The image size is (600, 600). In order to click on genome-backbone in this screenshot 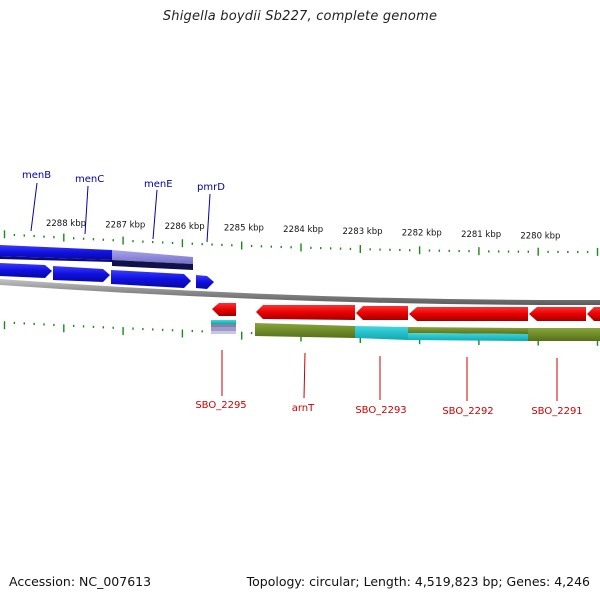, I will do `click(300, 292)`.